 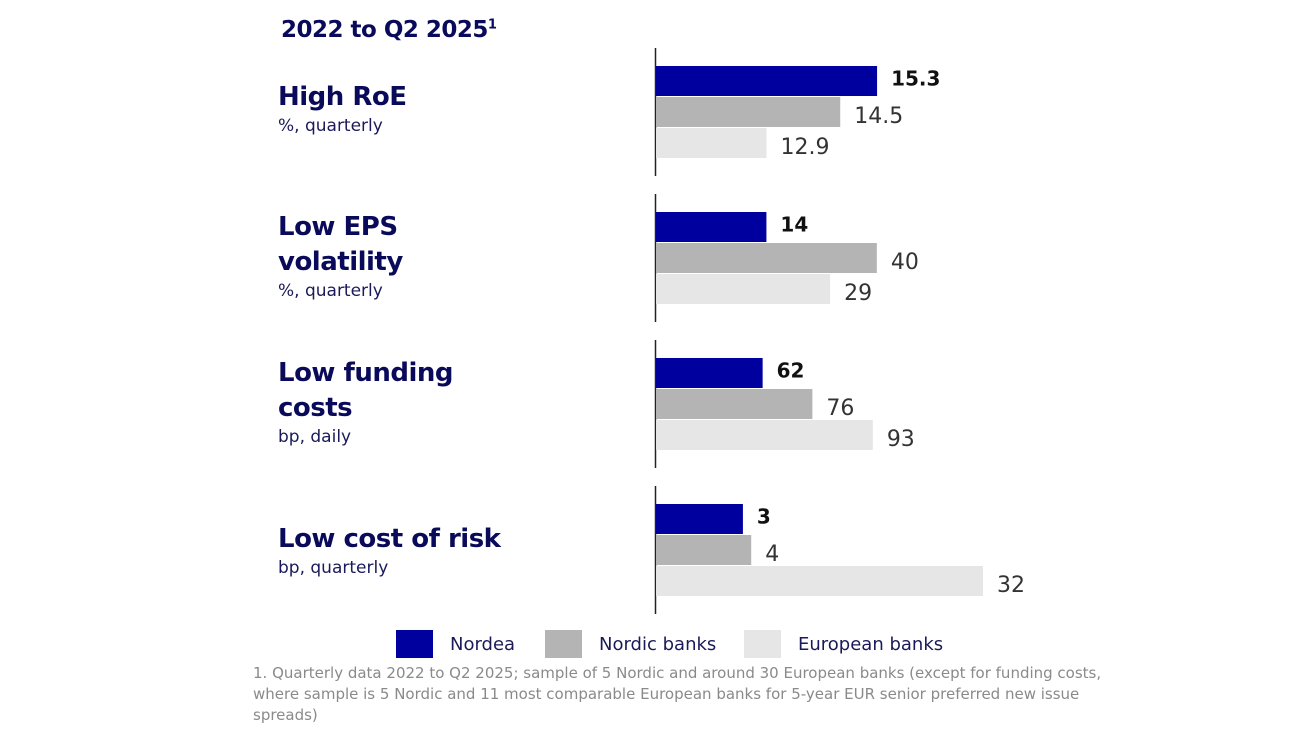 What do you see at coordinates (794, 225) in the screenshot?
I see `value-label: 14` at bounding box center [794, 225].